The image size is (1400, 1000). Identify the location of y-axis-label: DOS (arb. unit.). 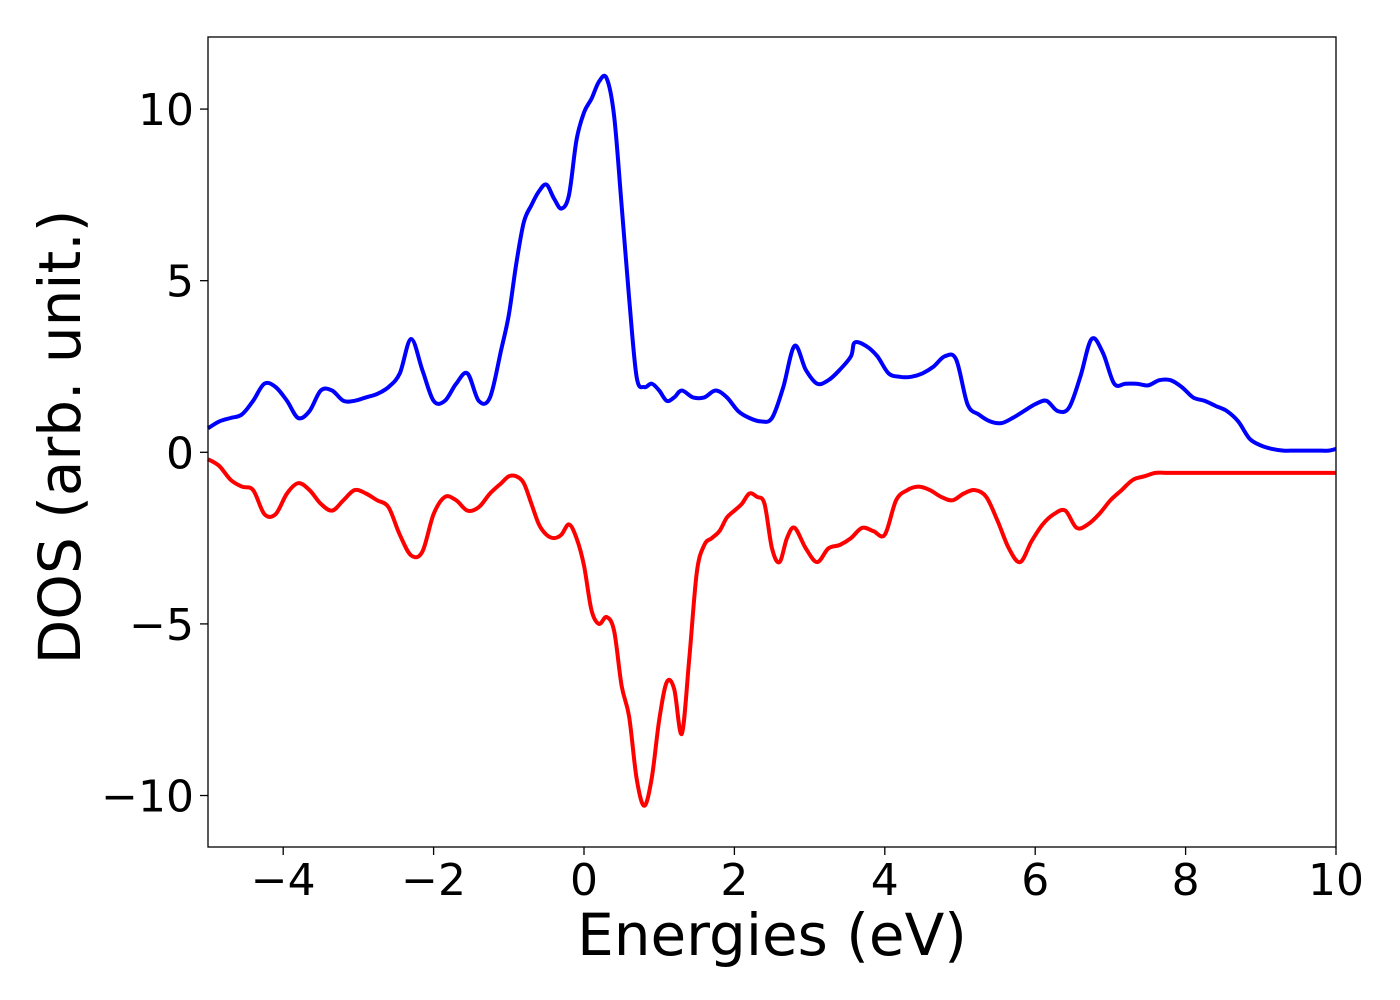
(60, 437).